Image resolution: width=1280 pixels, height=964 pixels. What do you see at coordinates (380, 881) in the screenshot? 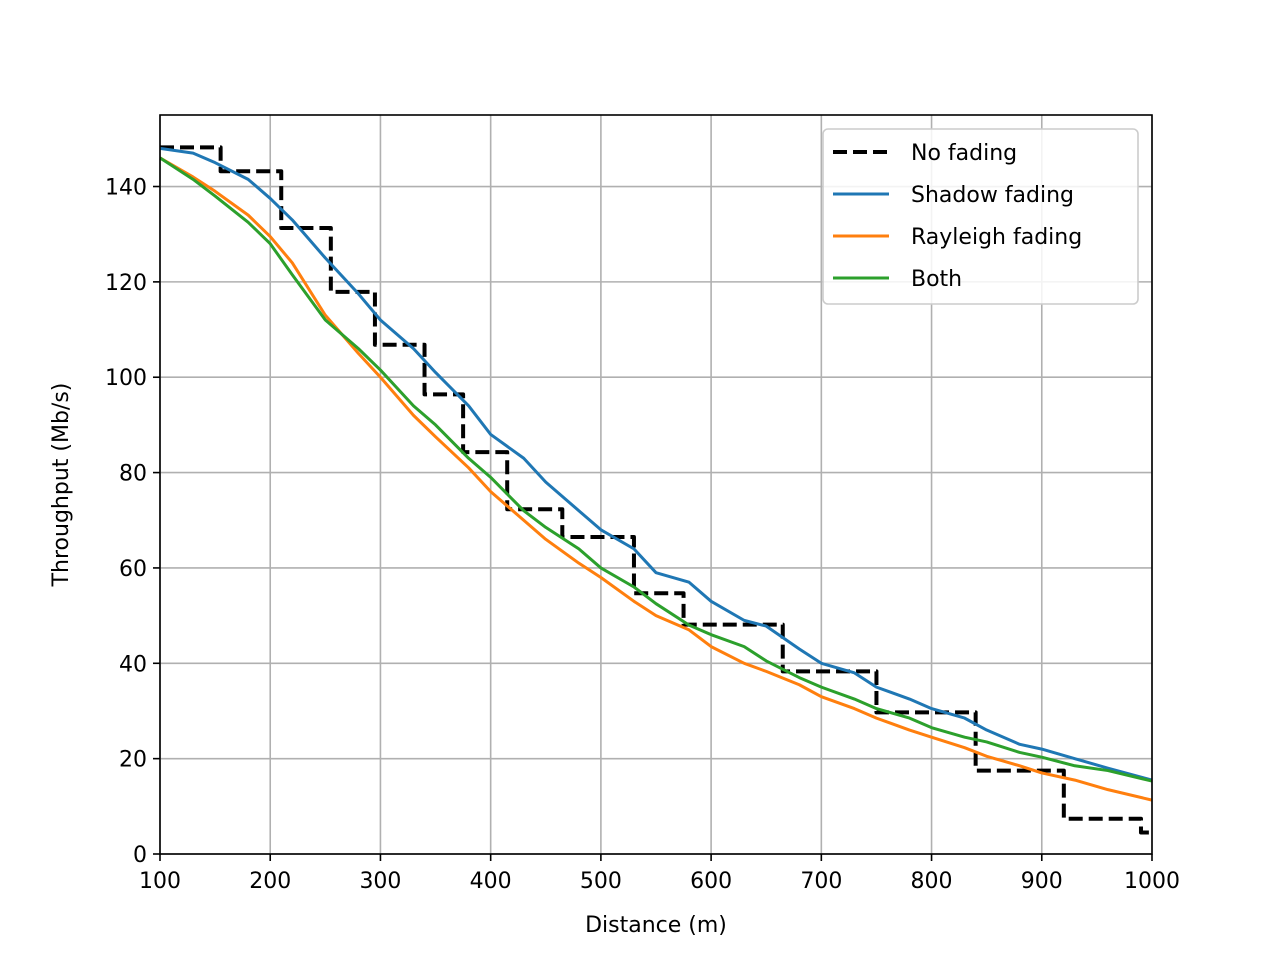
I see `x-tick-label: 300` at bounding box center [380, 881].